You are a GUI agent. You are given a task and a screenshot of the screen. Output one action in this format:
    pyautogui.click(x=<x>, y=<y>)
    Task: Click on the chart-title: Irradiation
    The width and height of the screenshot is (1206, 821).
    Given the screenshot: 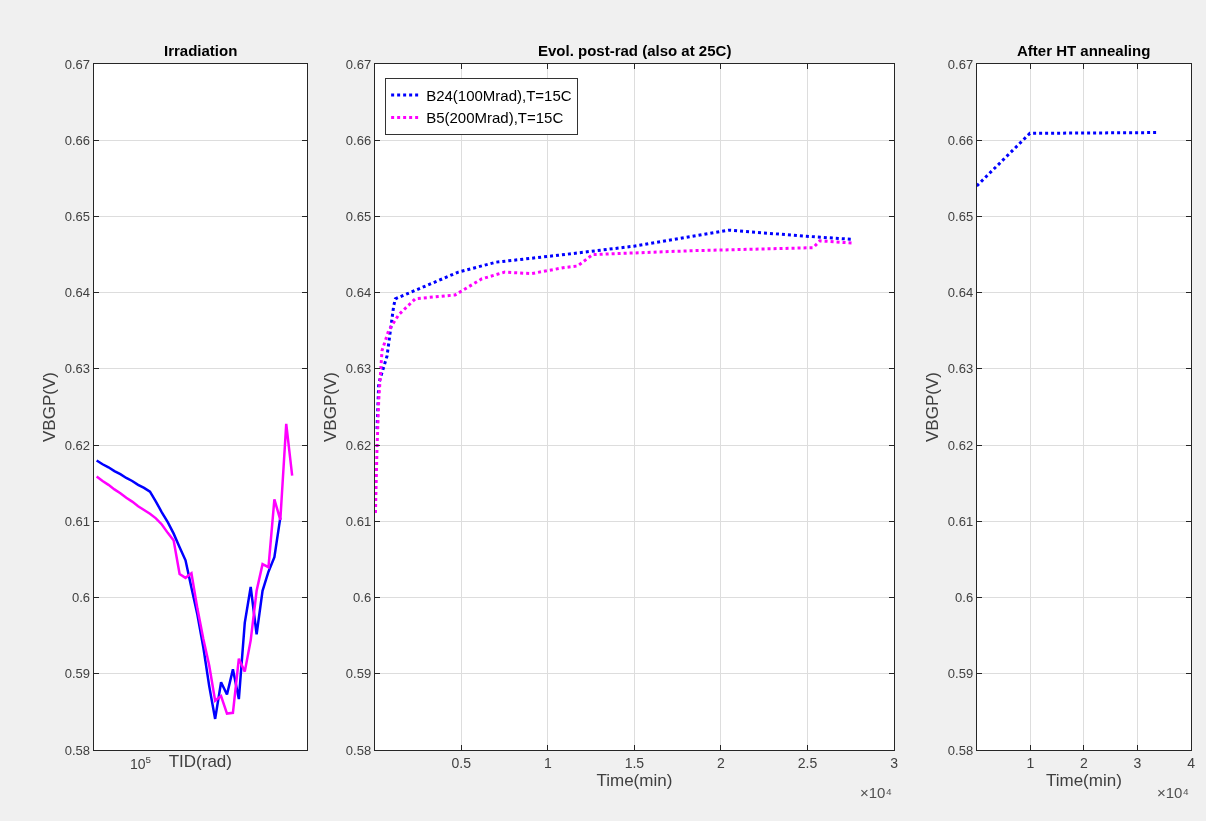 What is the action you would take?
    pyautogui.click(x=201, y=50)
    